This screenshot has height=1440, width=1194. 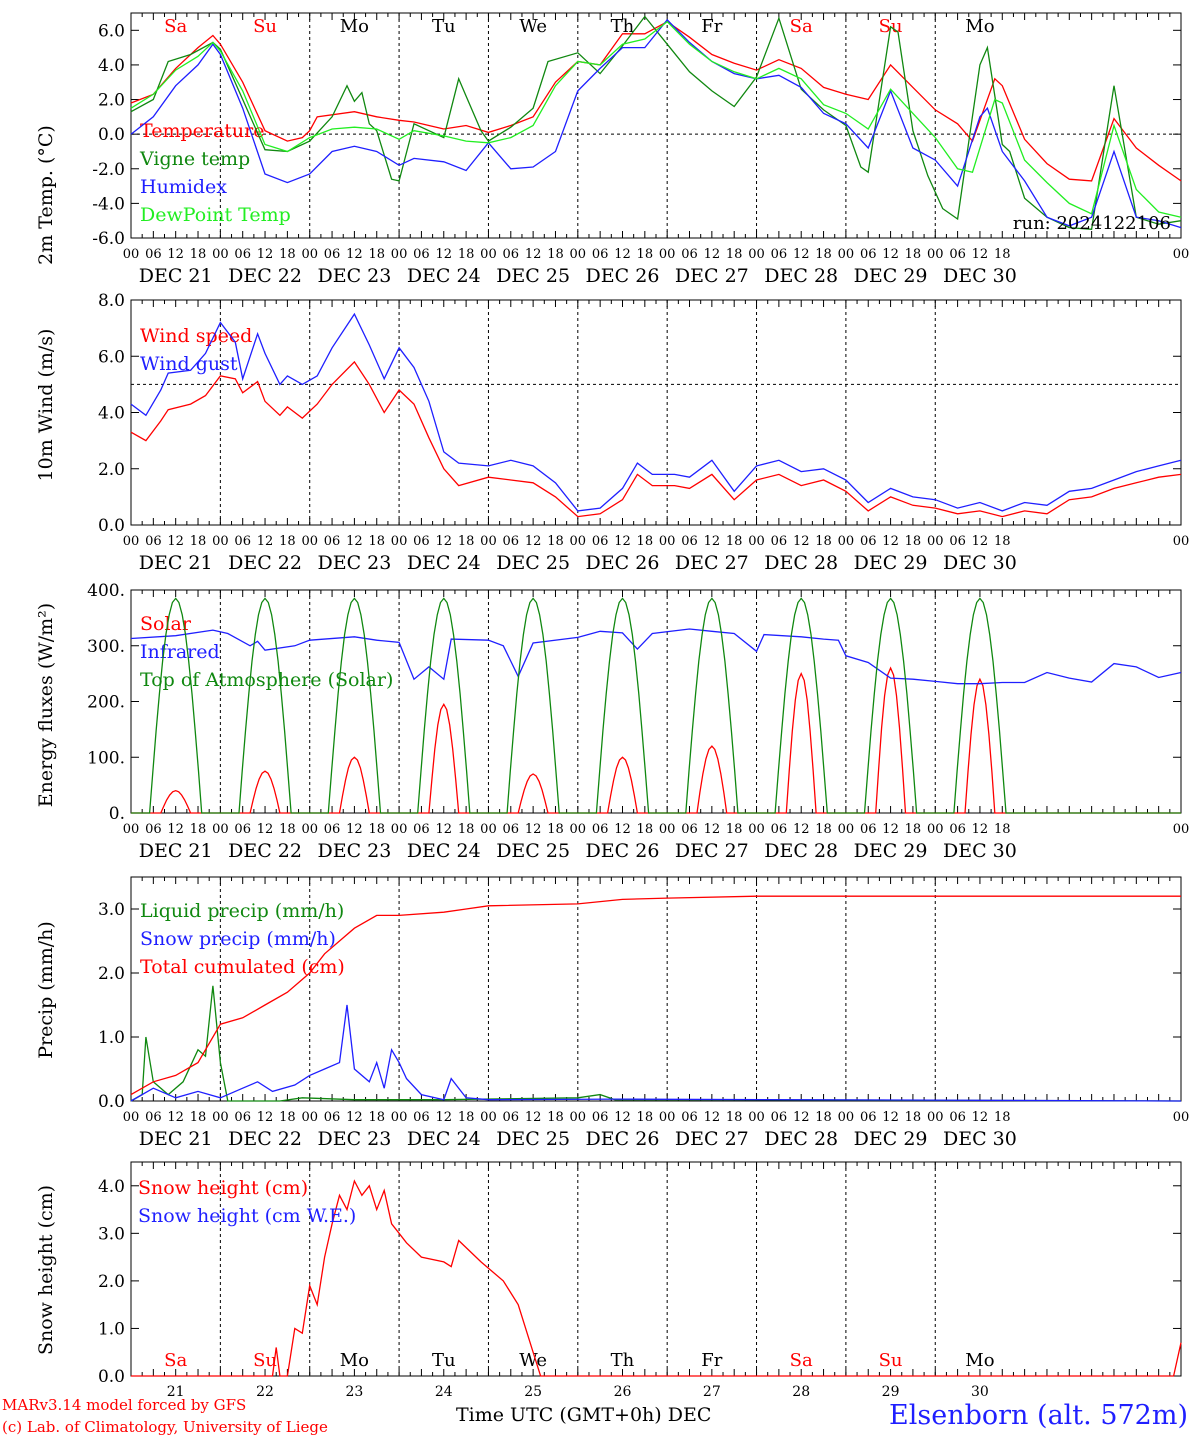 I want to click on y-tick-label: 3.0, so click(x=111, y=910).